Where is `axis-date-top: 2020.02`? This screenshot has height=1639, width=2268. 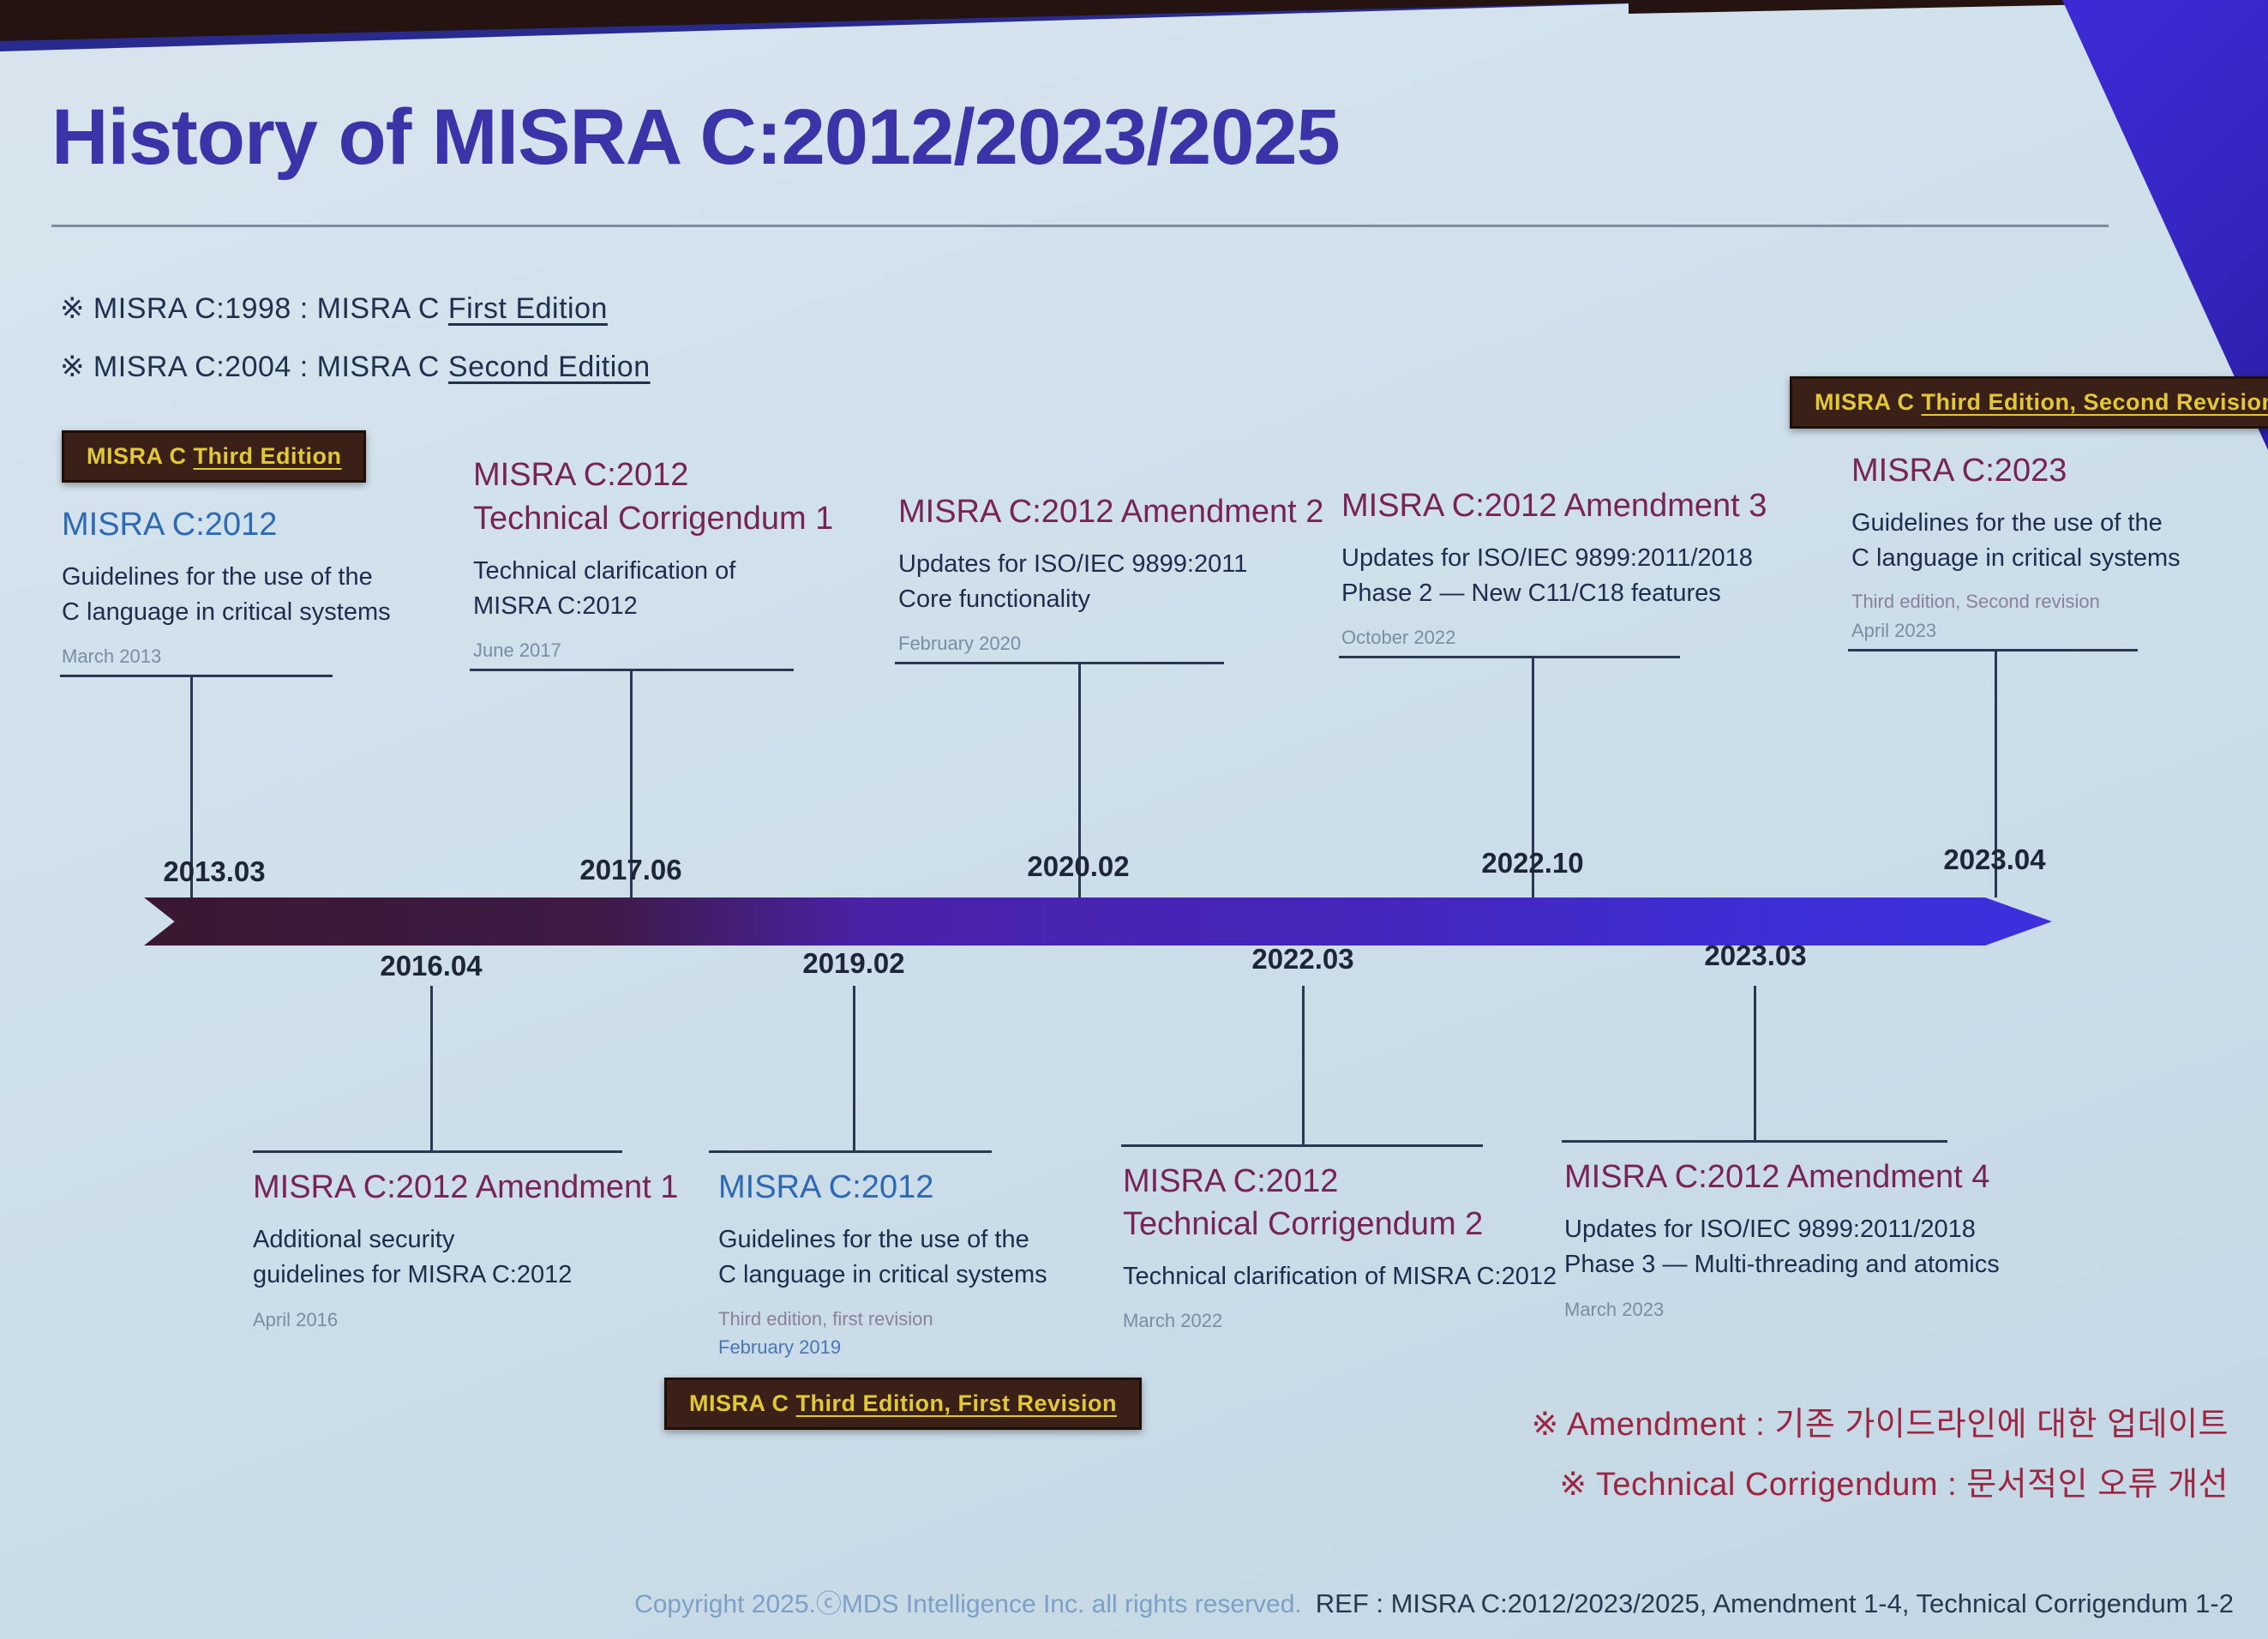 axis-date-top: 2020.02 is located at coordinates (1078, 866).